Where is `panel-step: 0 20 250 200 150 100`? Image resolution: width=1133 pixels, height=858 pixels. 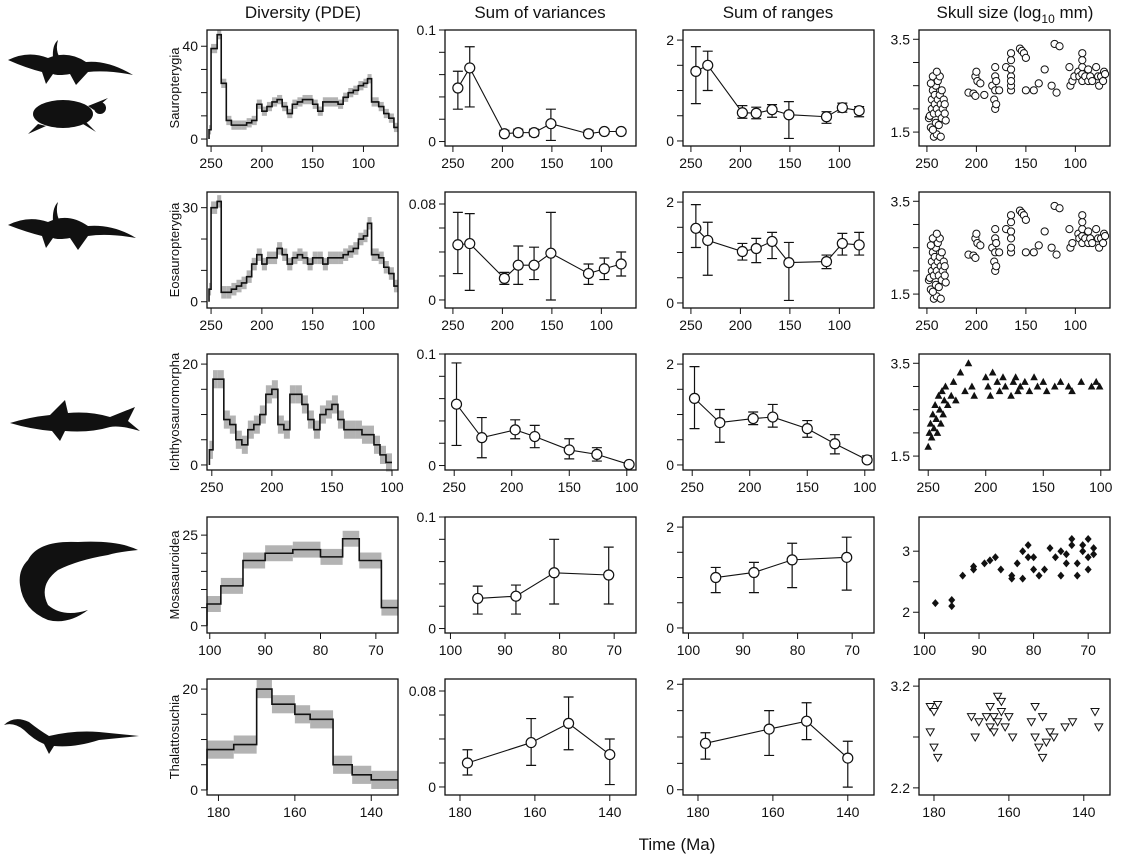
panel-step: 0 20 250 200 150 100 is located at coordinates (293, 424).